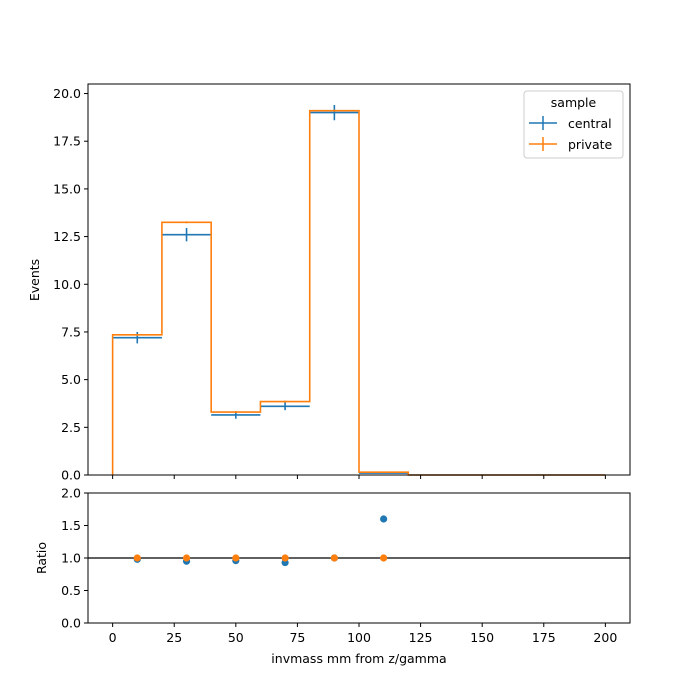 Image resolution: width=700 pixels, height=700 pixels. What do you see at coordinates (359, 541) in the screenshot?
I see `ratio-series-group` at bounding box center [359, 541].